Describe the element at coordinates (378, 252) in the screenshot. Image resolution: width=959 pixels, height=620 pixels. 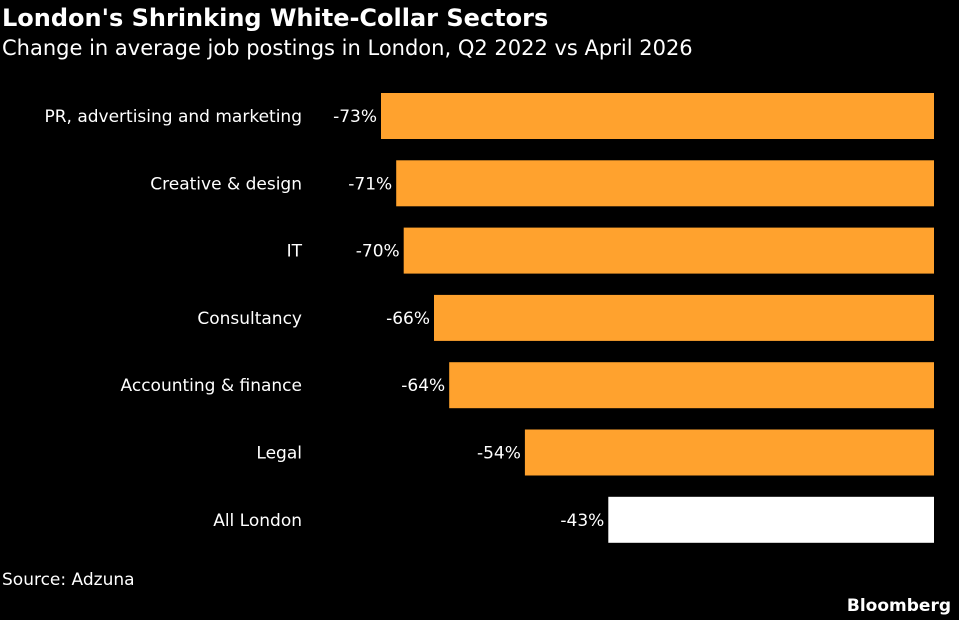
I see `value-label: -70%` at that location.